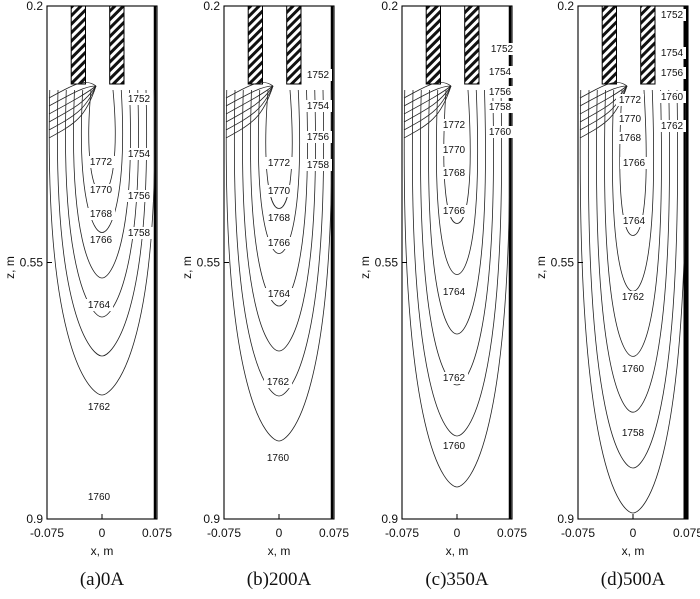  I want to click on panel-caption: (b)200A, so click(279, 579).